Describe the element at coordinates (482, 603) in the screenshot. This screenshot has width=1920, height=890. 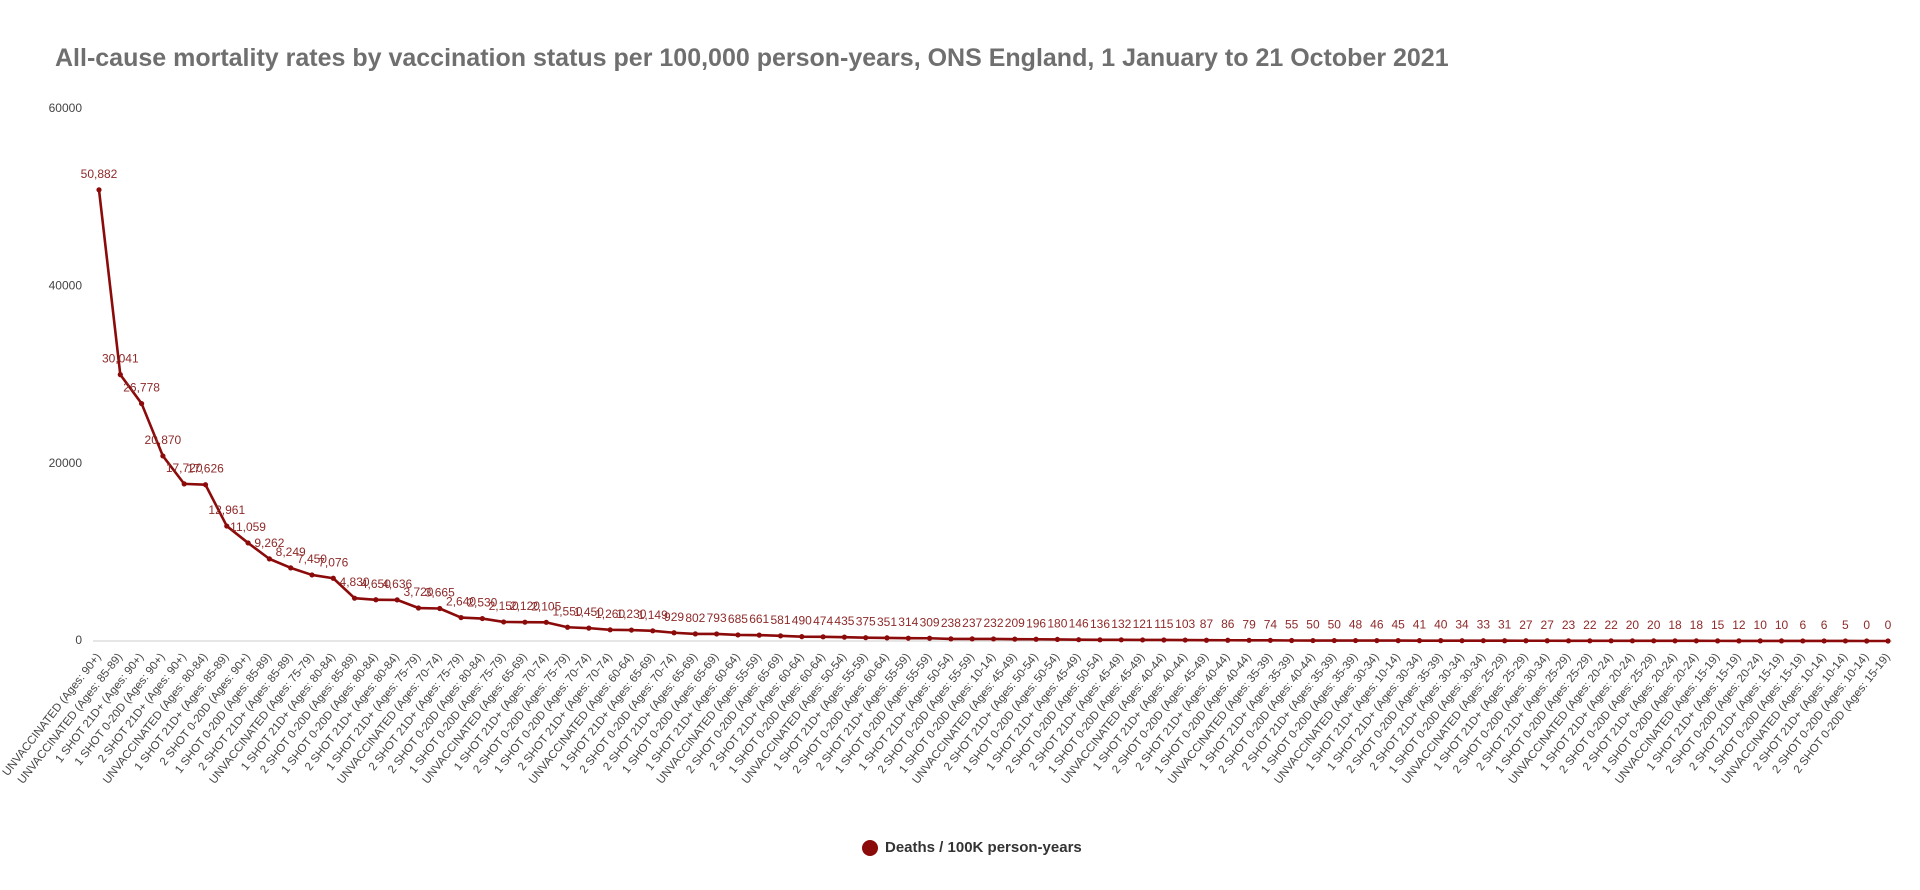
I see `data-label: 2,530` at that location.